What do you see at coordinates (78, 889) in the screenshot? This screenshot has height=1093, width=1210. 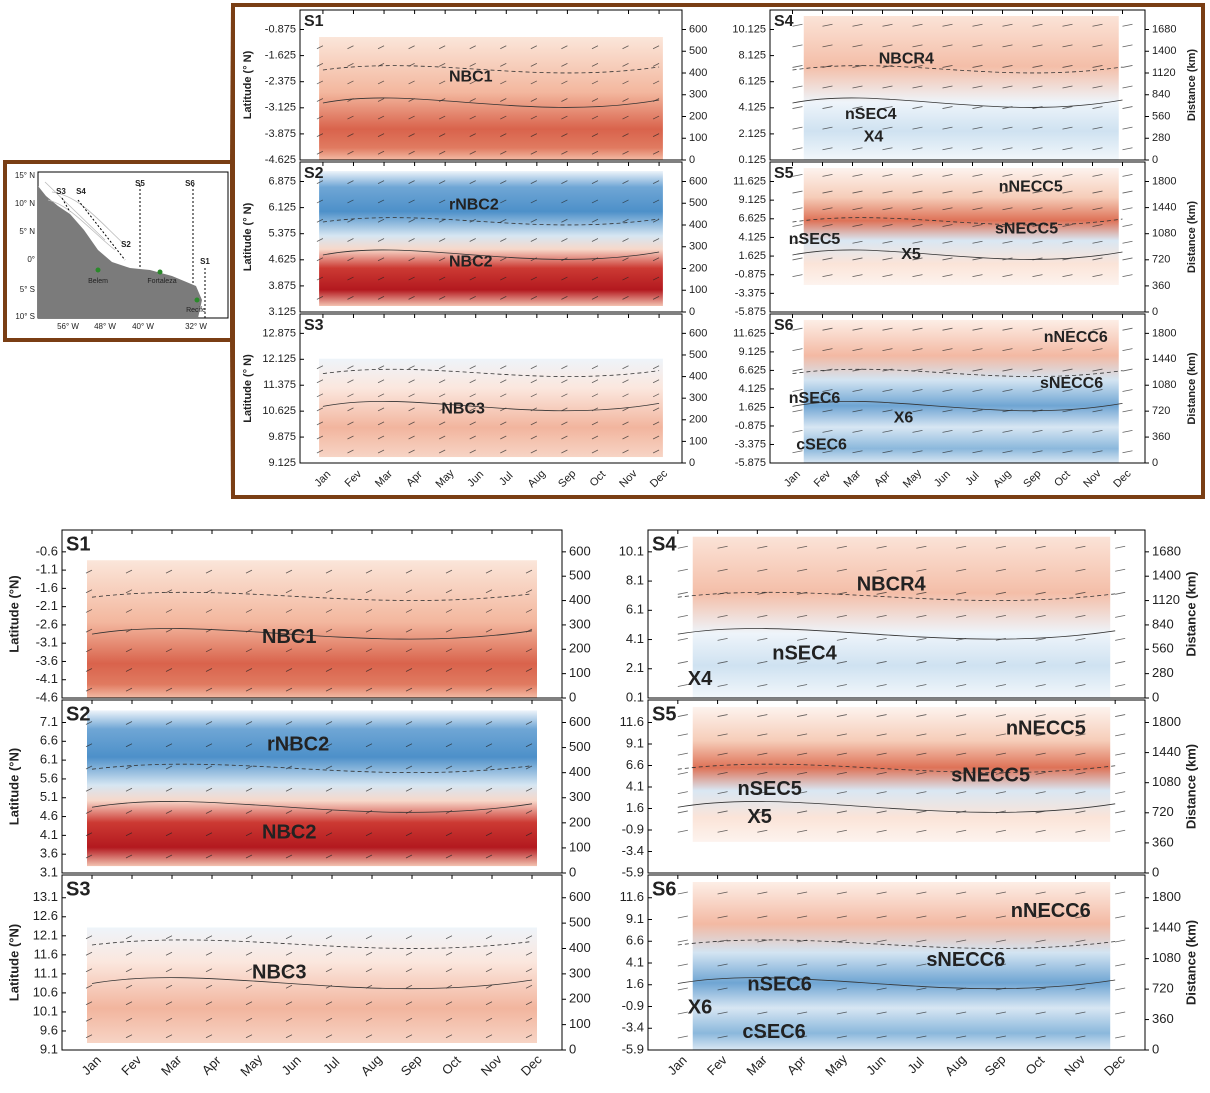 I see `panel-label: S3` at bounding box center [78, 889].